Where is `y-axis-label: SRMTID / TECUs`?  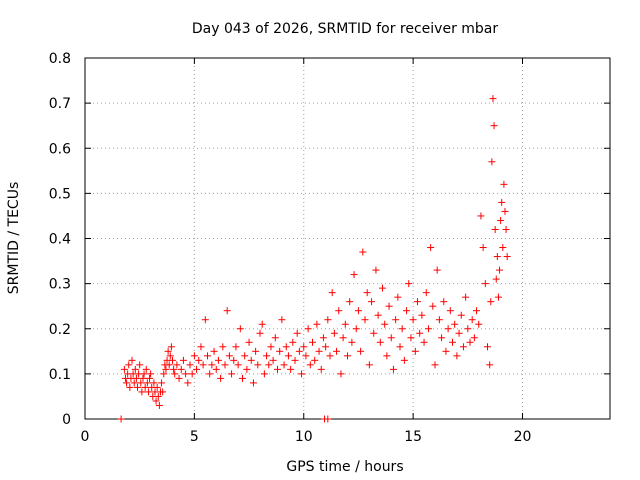 y-axis-label: SRMTID / TECUs is located at coordinates (14, 238).